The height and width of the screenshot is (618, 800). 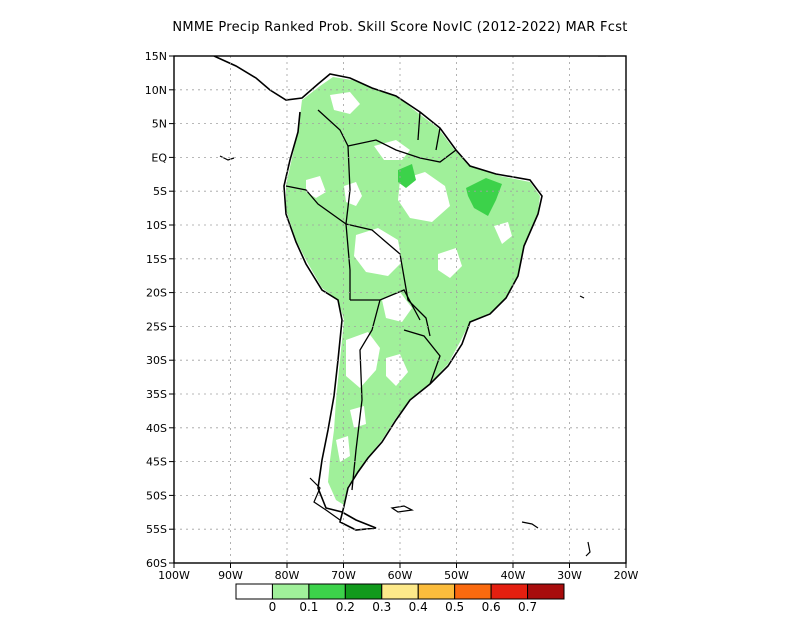 I want to click on colorbar-legend: 0 0.1 0.2 0.3 0.4 0.5 0.6 0.7, so click(x=400, y=598).